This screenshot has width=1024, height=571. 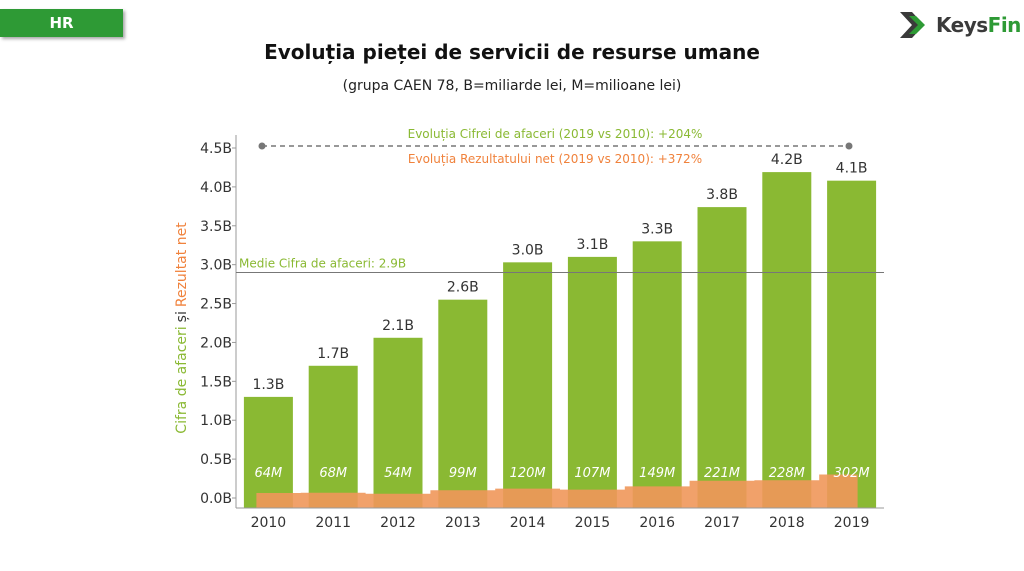 I want to click on net-result-area-shape, so click(x=557, y=491).